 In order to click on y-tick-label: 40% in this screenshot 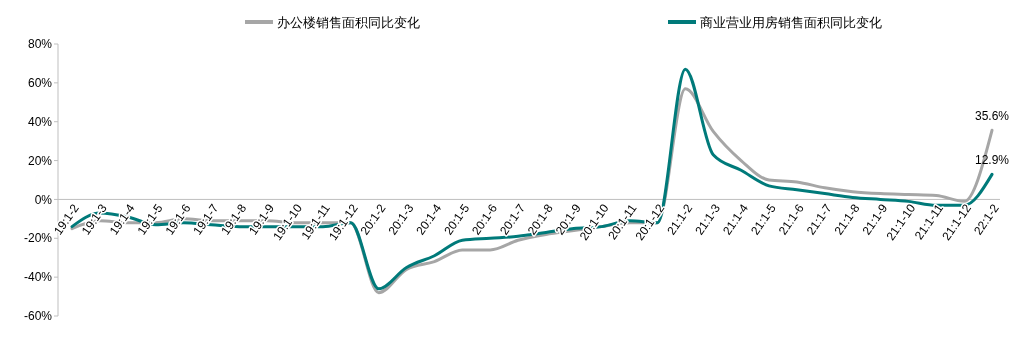, I will do `click(40, 121)`.